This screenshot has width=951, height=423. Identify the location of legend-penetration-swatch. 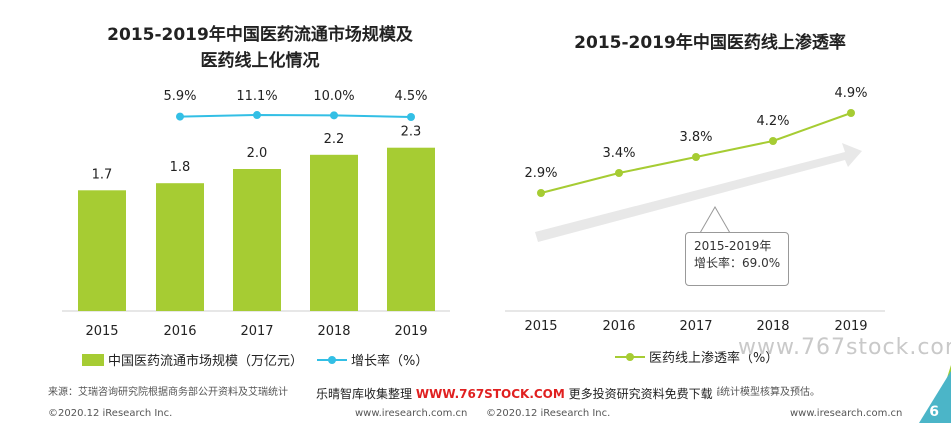
(630, 357).